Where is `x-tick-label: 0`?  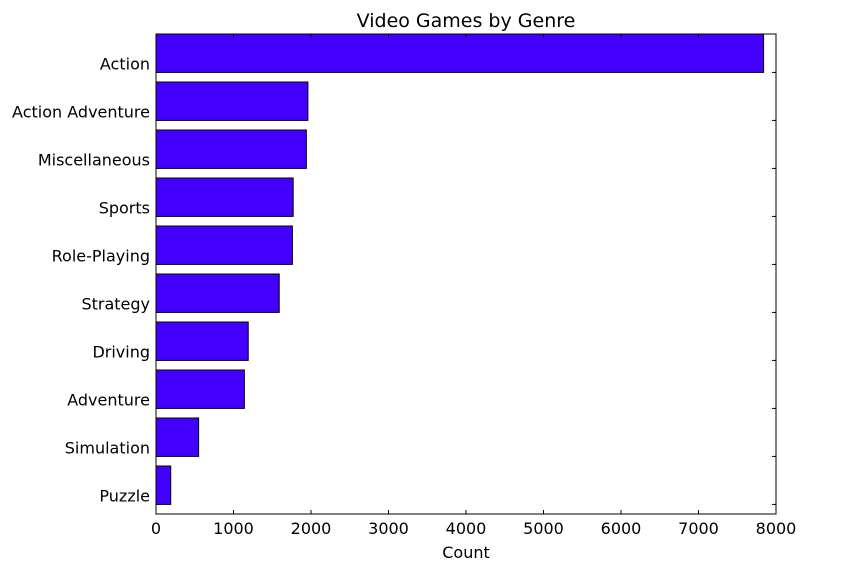 x-tick-label: 0 is located at coordinates (156, 528).